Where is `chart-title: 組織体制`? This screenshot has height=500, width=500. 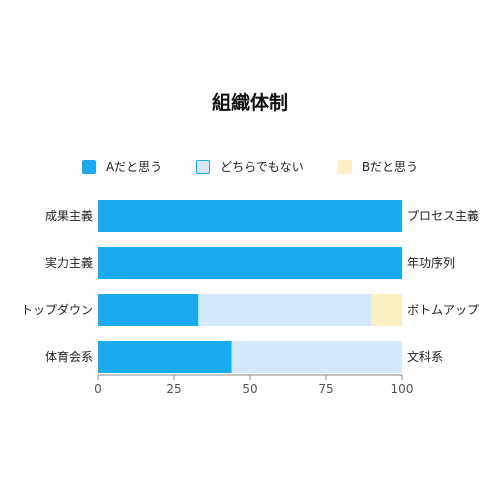
chart-title: 組織体制 is located at coordinates (249, 103).